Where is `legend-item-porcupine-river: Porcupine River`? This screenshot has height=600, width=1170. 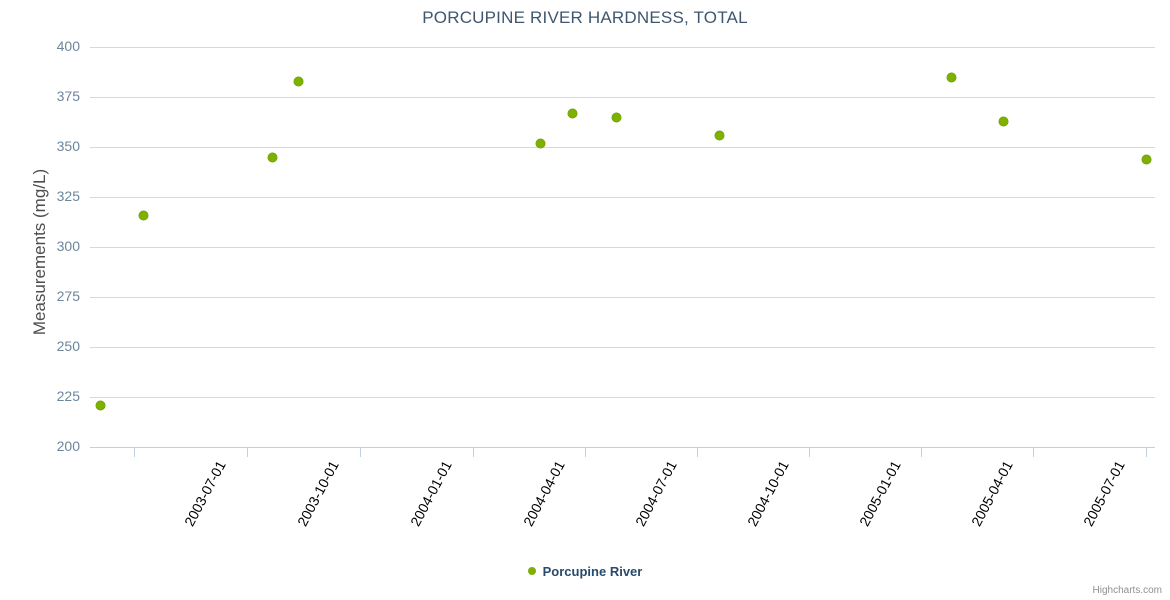 legend-item-porcupine-river: Porcupine River is located at coordinates (585, 571).